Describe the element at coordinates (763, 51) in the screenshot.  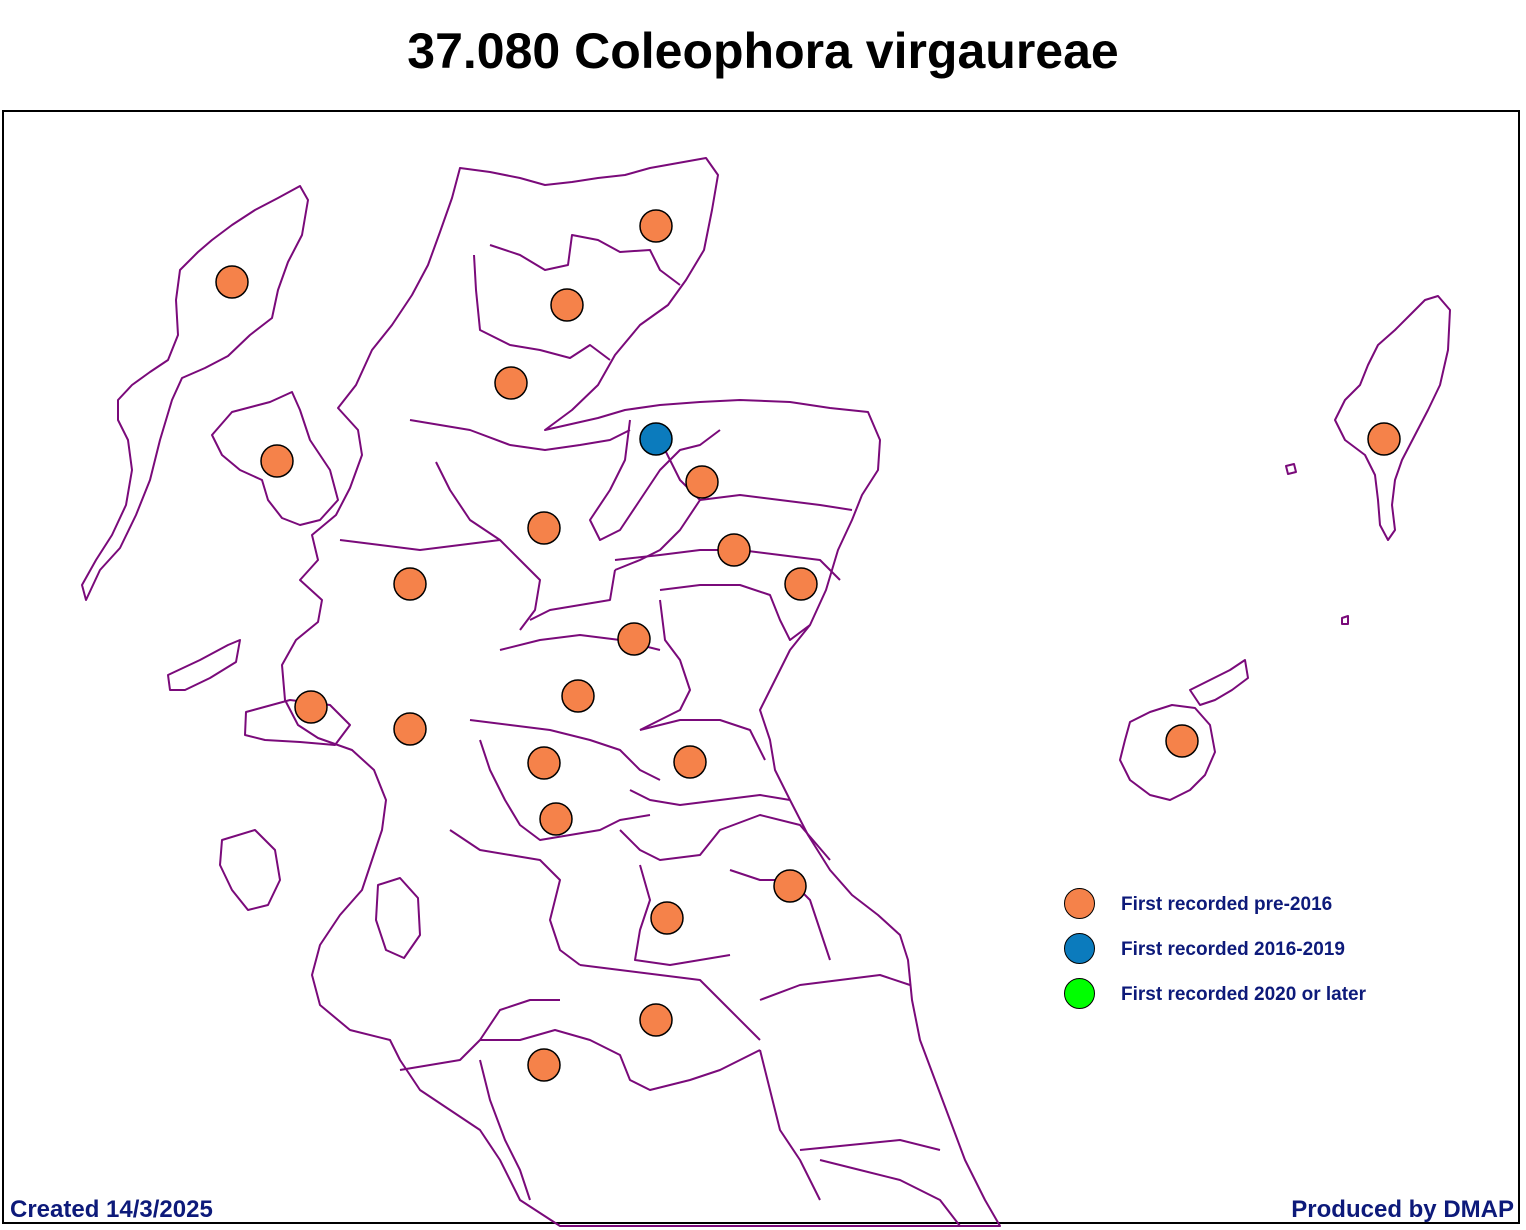
I see `map-title: 37.080 Coleophora virgaureae` at that location.